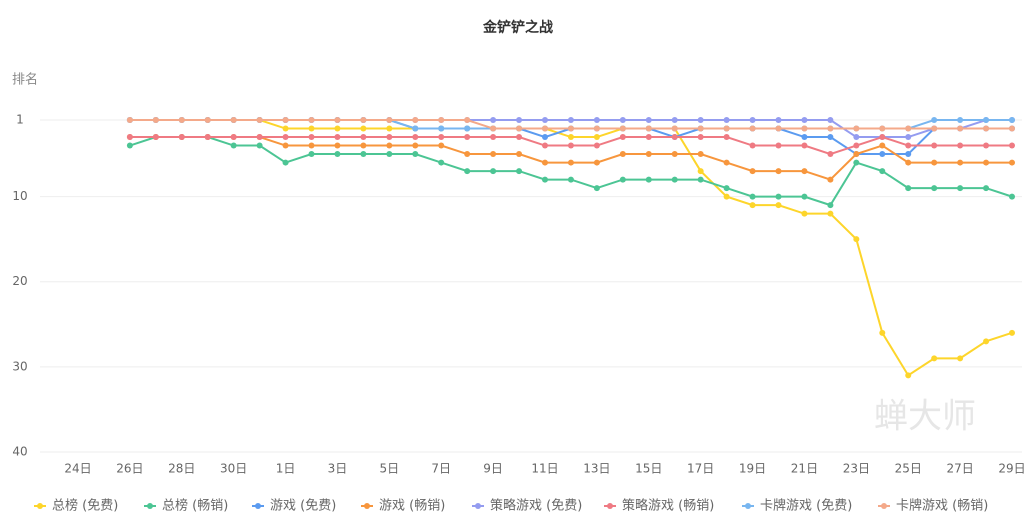 The image size is (1024, 525). What do you see at coordinates (544, 469) in the screenshot?
I see `x-tick-label: 11日` at bounding box center [544, 469].